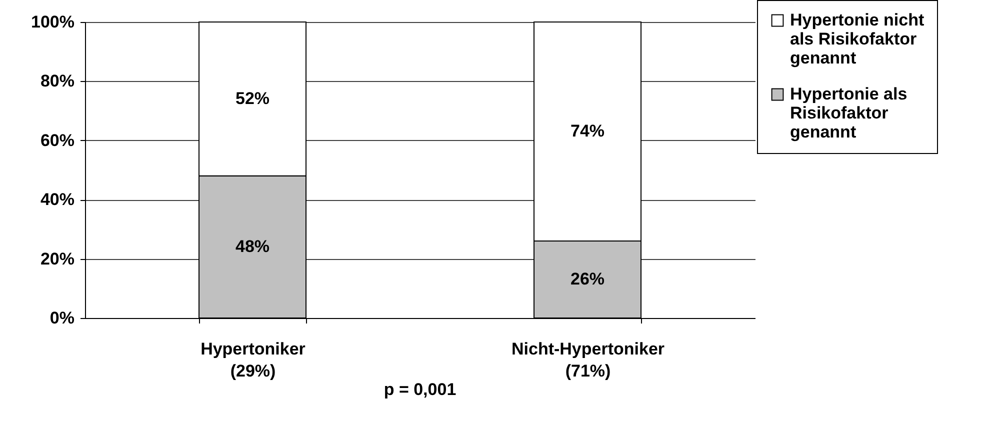 The width and height of the screenshot is (983, 435). I want to click on data-label: 74%, so click(587, 131).